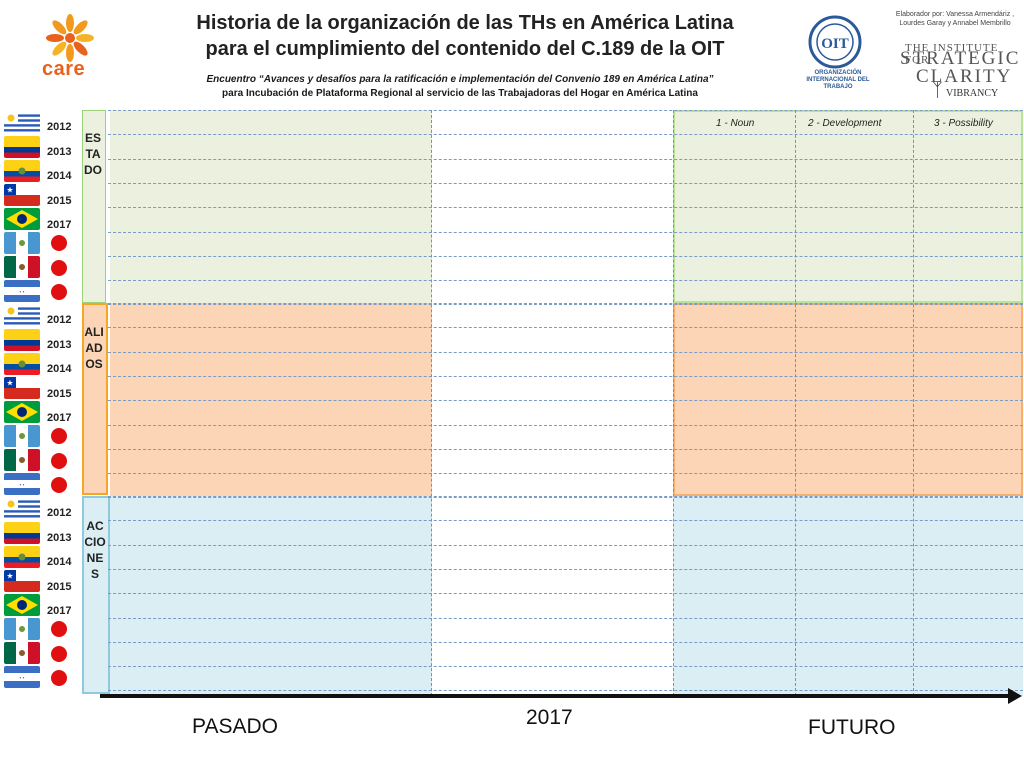  What do you see at coordinates (64, 69) in the screenshot?
I see `care-logo-text: care` at bounding box center [64, 69].